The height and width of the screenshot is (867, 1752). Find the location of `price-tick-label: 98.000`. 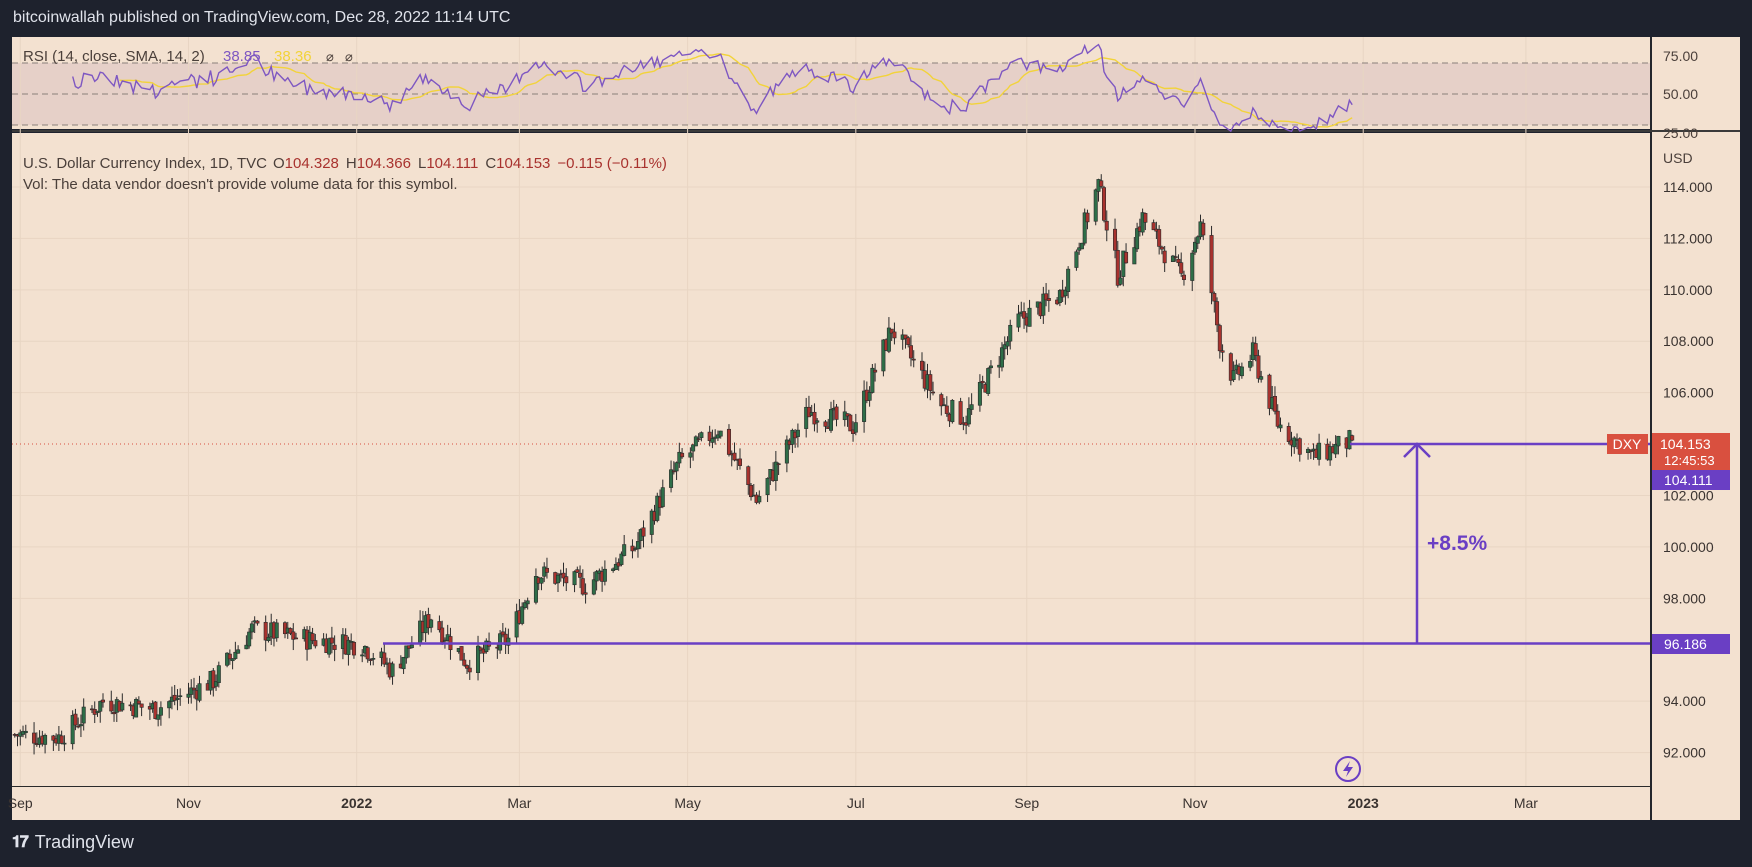

price-tick-label: 98.000 is located at coordinates (1684, 598).